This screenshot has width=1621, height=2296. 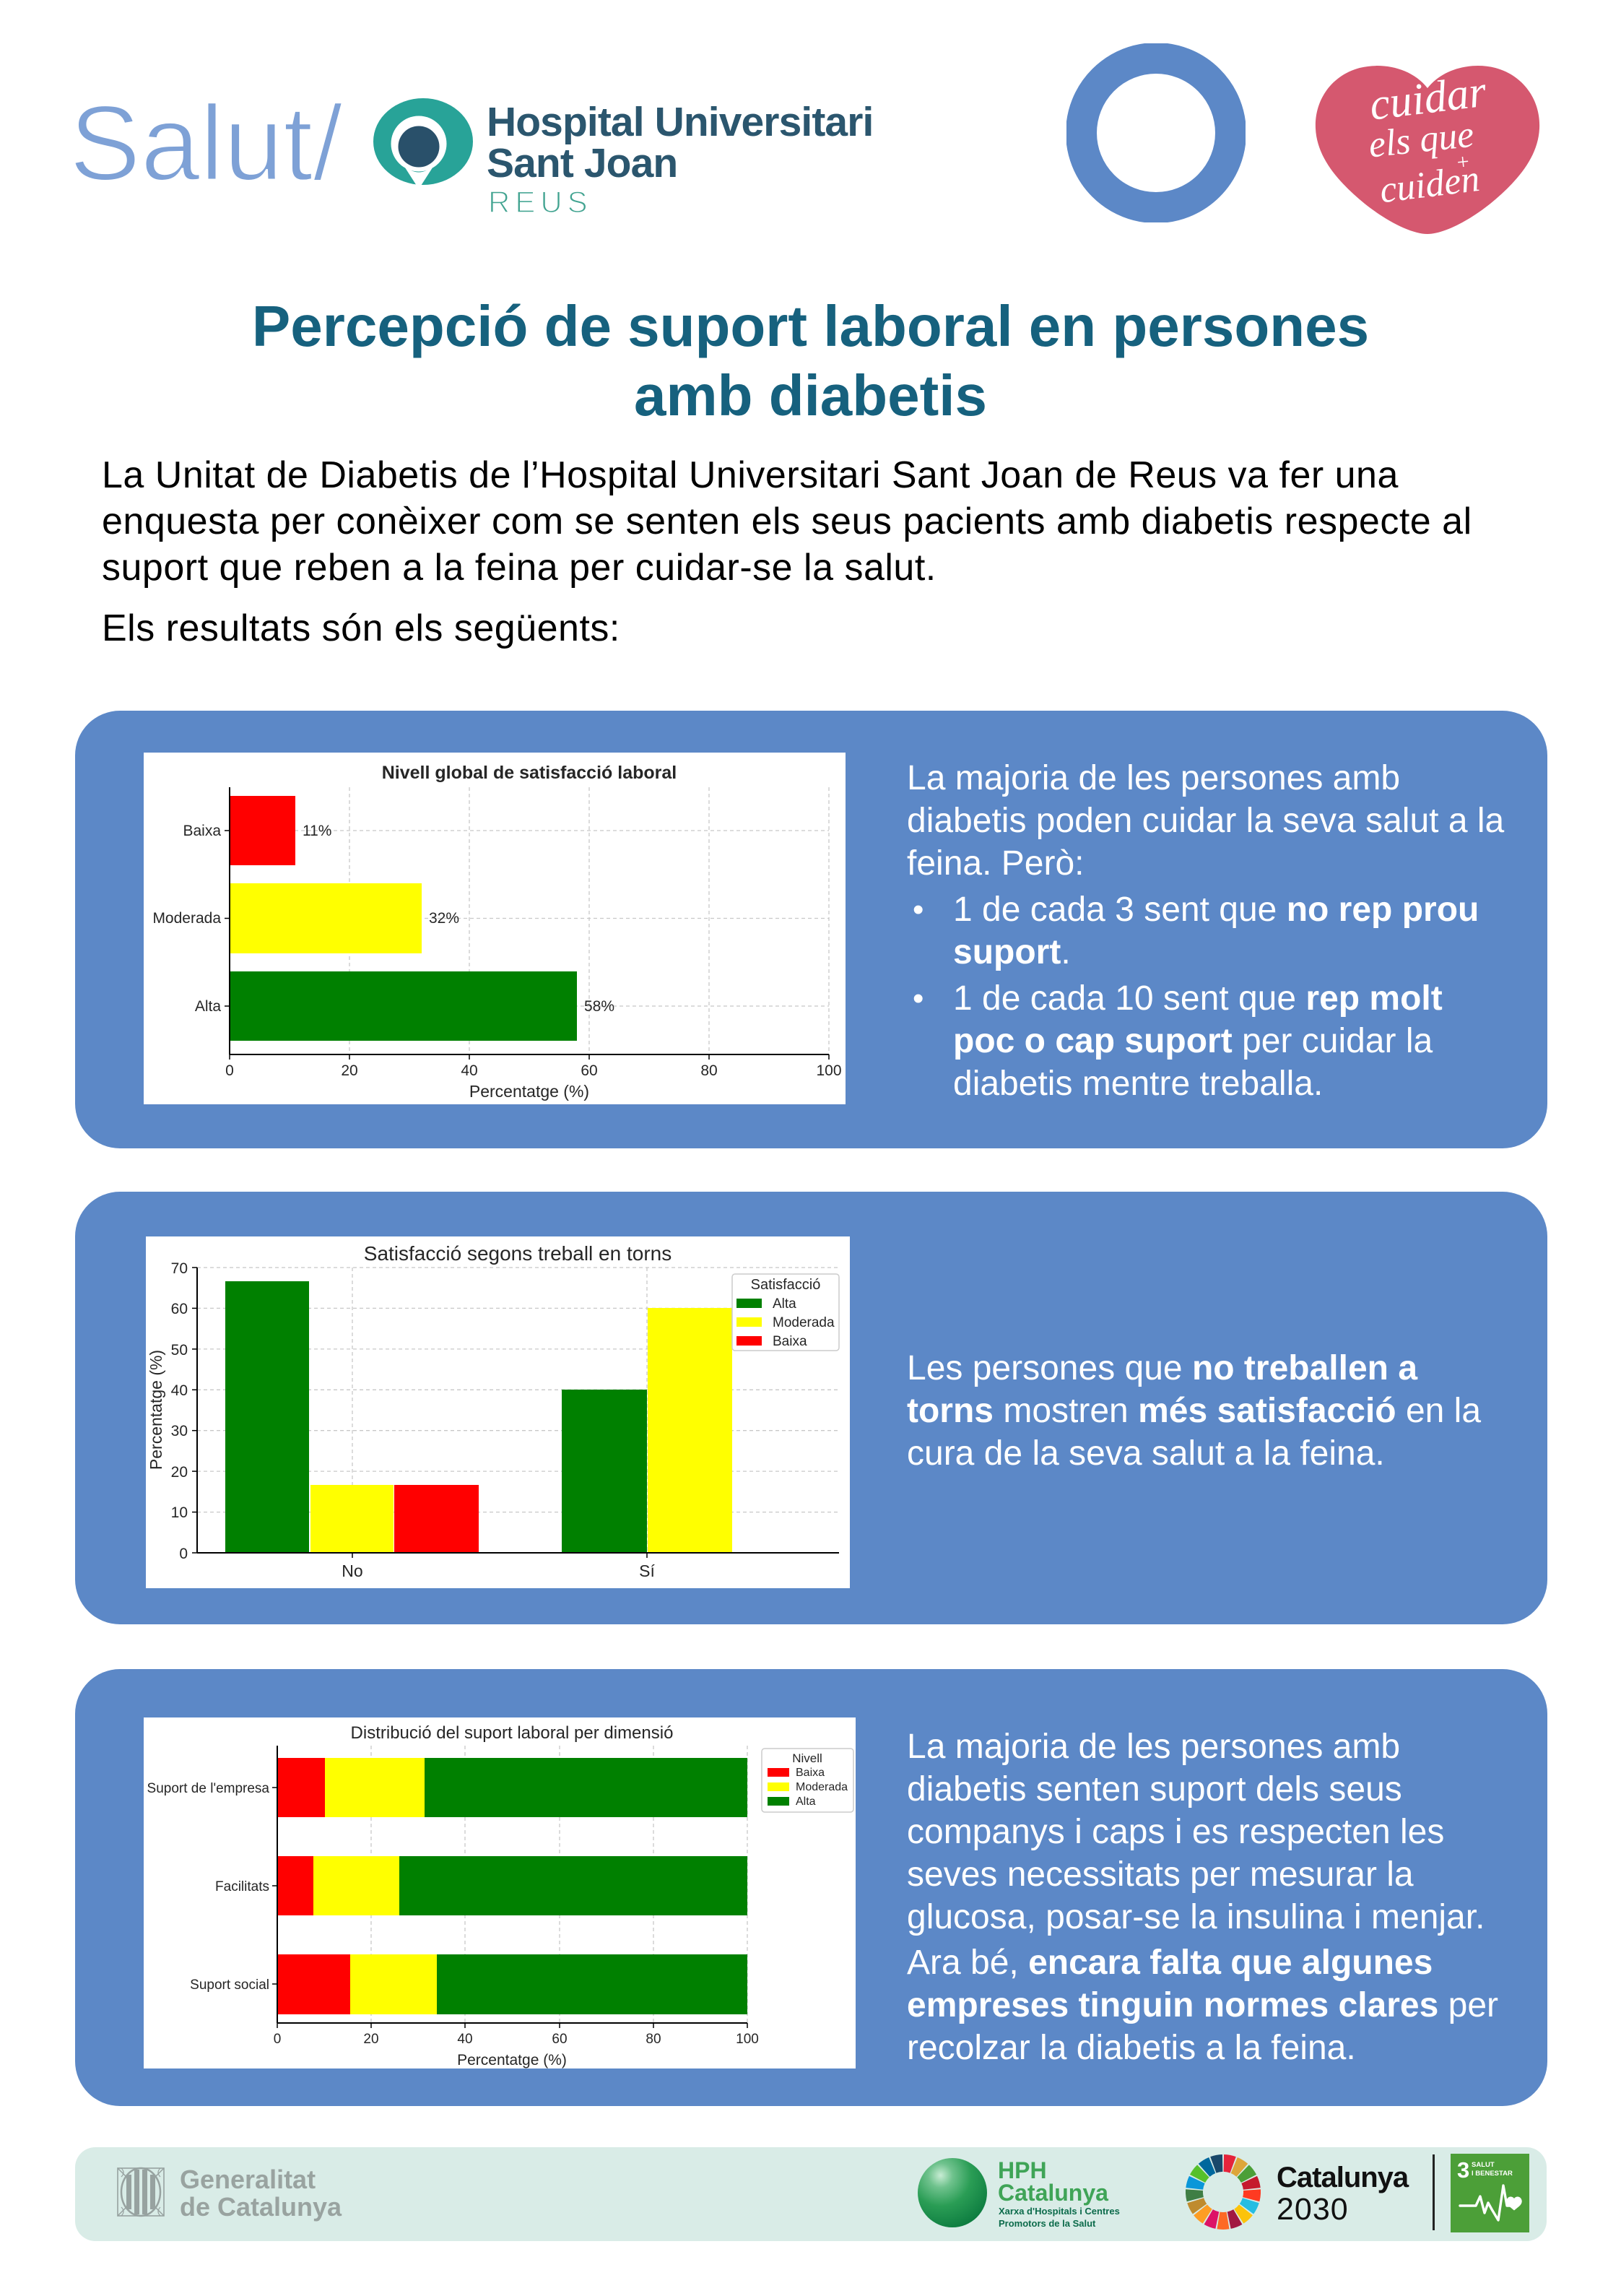 What do you see at coordinates (518, 1253) in the screenshot?
I see `svg-text:Satisfacció segons treball en: Satisfacció segons treball en torns` at bounding box center [518, 1253].